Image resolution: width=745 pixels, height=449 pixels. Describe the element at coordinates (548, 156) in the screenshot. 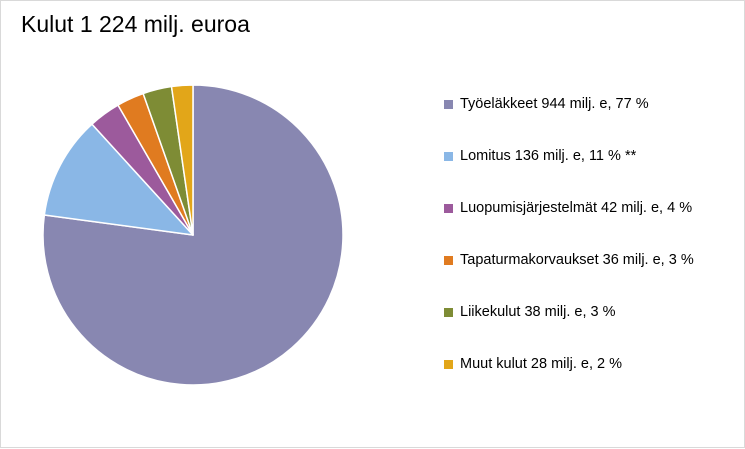

I see `legend-label: Lomitus 136 milj. e, 11 % **` at that location.